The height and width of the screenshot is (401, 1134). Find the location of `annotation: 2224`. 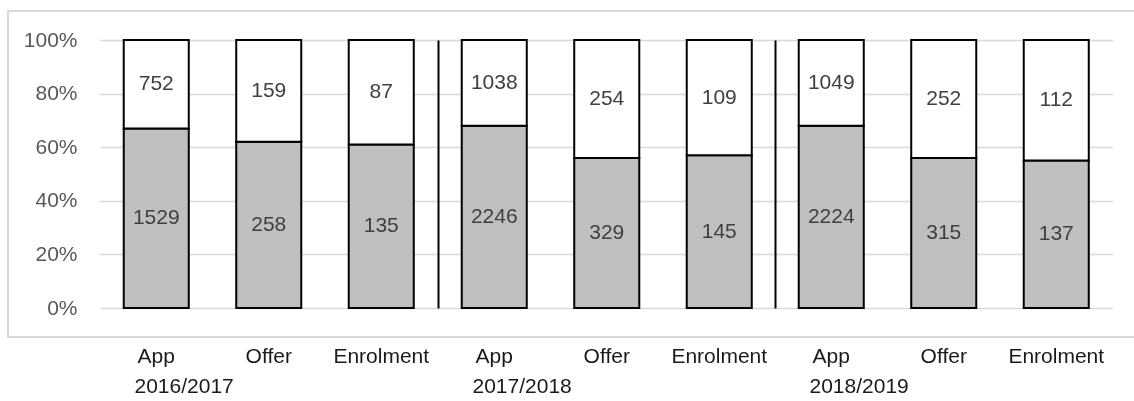

annotation: 2224 is located at coordinates (831, 215).